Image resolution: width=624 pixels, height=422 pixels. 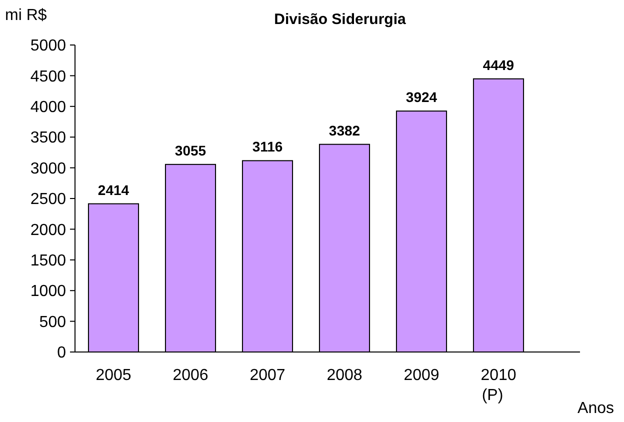 What do you see at coordinates (422, 97) in the screenshot?
I see `data-label: 3924` at bounding box center [422, 97].